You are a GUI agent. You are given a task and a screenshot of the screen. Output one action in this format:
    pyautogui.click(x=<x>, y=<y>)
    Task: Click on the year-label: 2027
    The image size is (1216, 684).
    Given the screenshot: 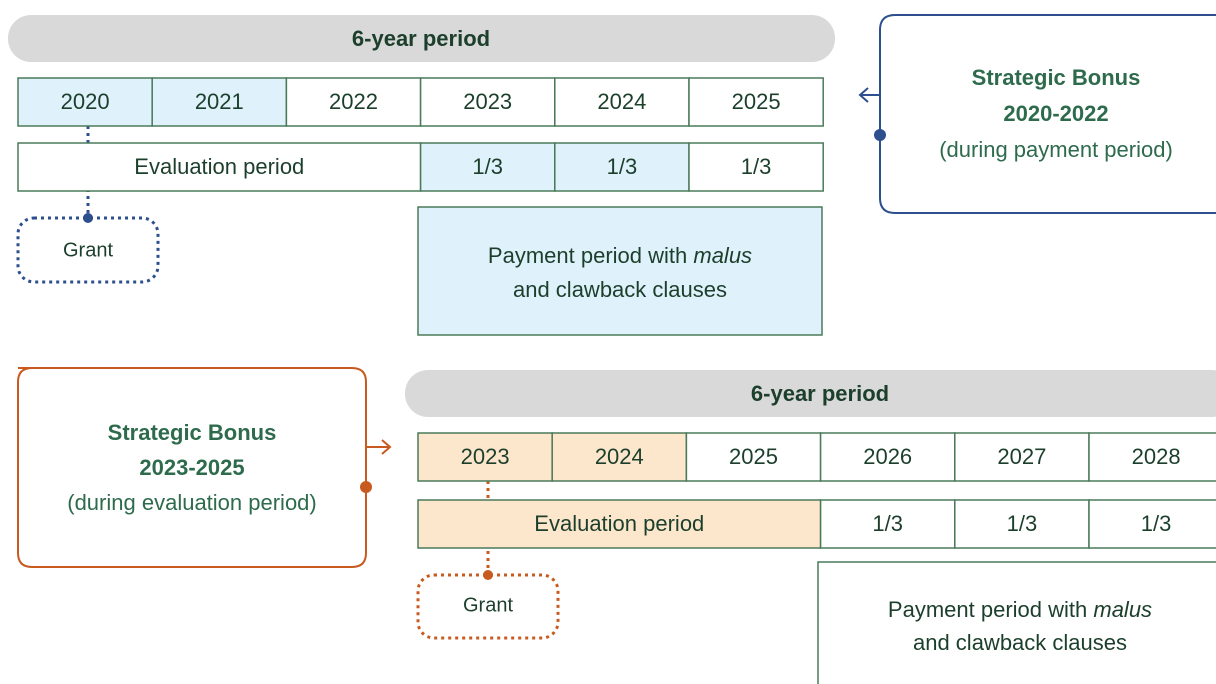 What is the action you would take?
    pyautogui.click(x=1021, y=456)
    